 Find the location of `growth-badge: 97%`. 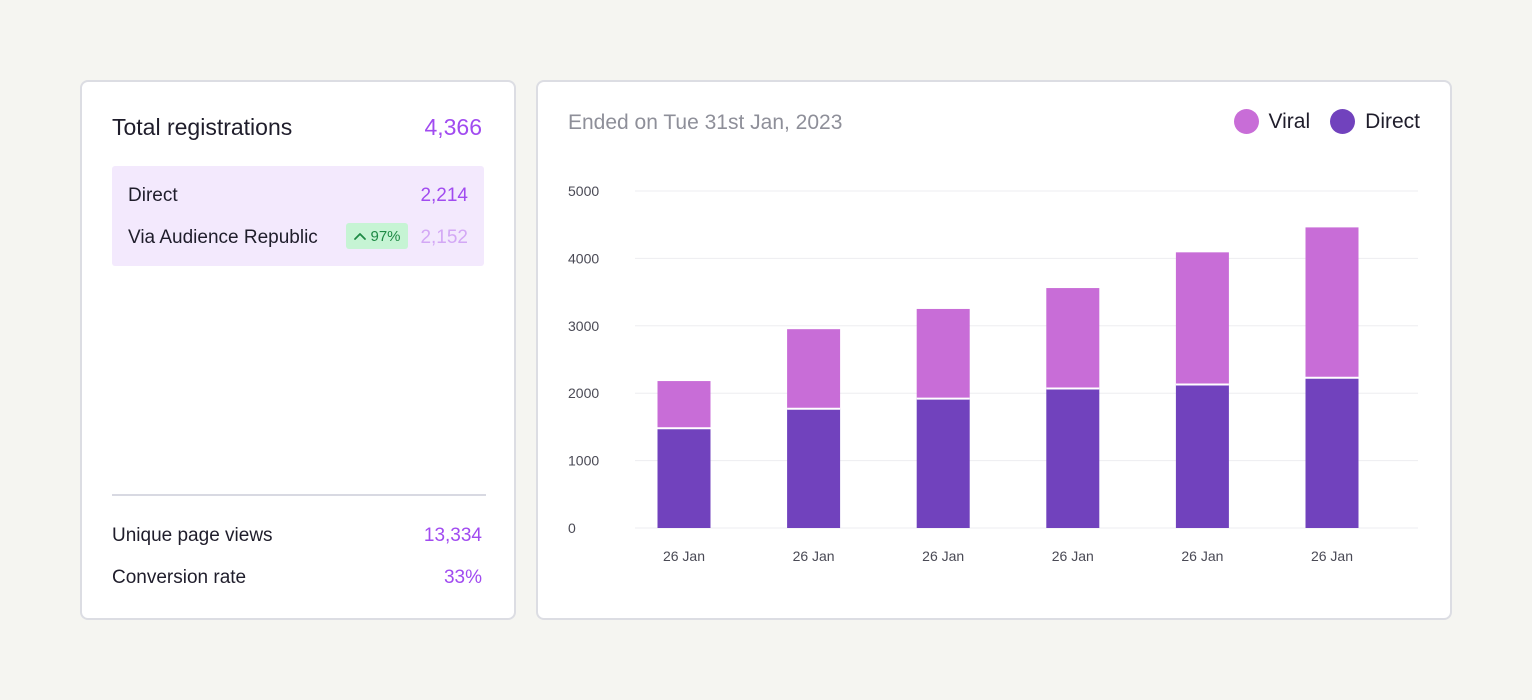

growth-badge: 97% is located at coordinates (377, 236).